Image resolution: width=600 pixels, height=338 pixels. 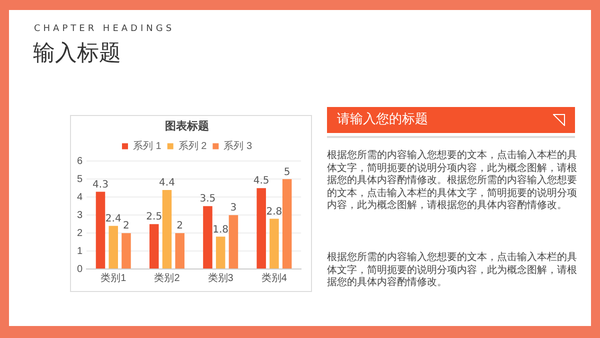 I want to click on x-tick-label: 类别3, so click(x=221, y=278).